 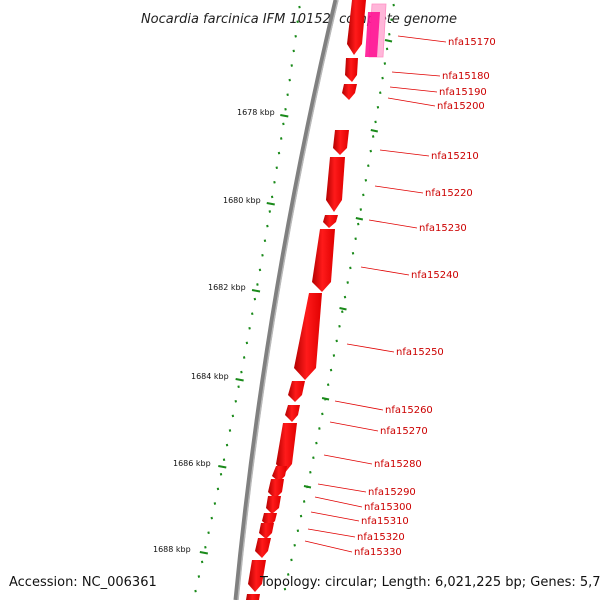 What do you see at coordinates (443, 228) in the screenshot?
I see `gene-label-nfa15230: nfa15230` at bounding box center [443, 228].